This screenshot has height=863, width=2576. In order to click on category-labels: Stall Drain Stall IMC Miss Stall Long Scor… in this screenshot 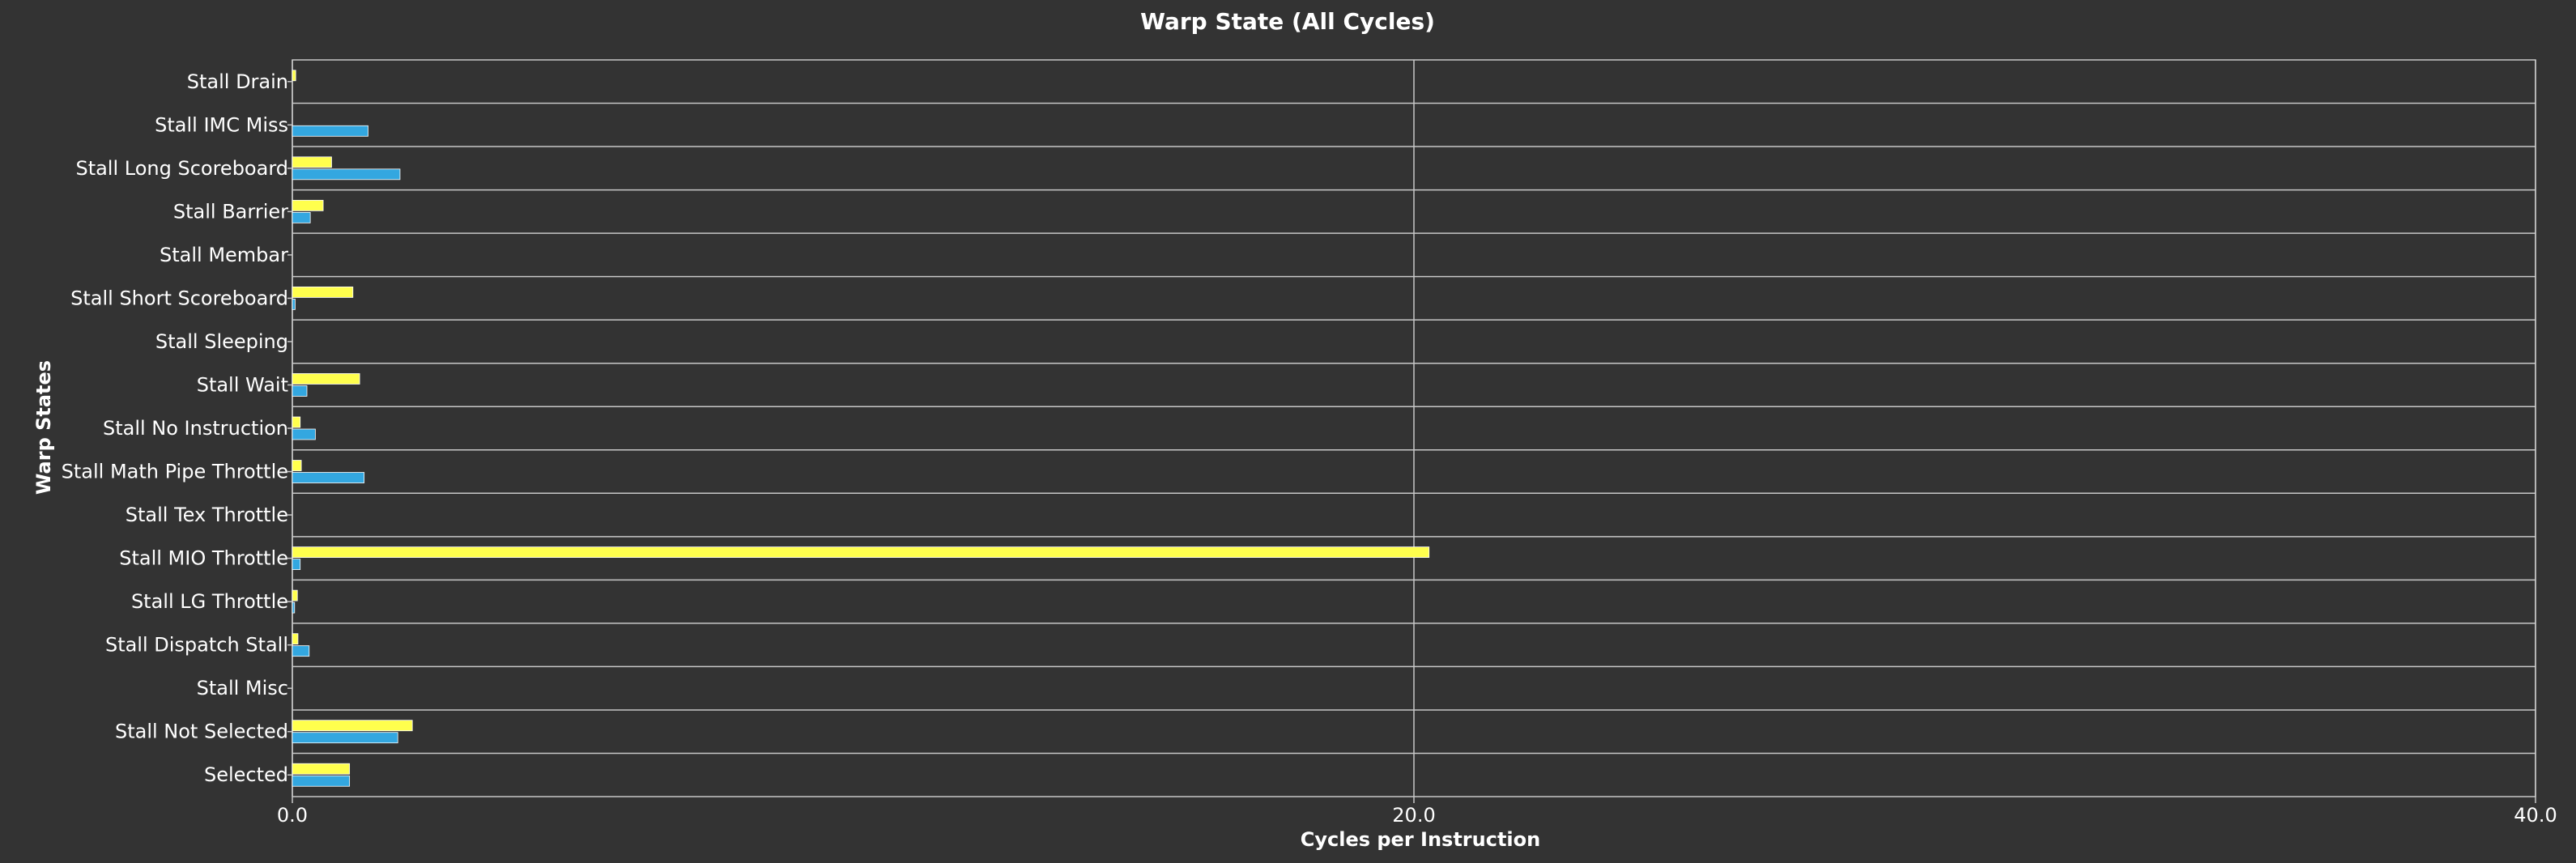, I will do `click(175, 428)`.